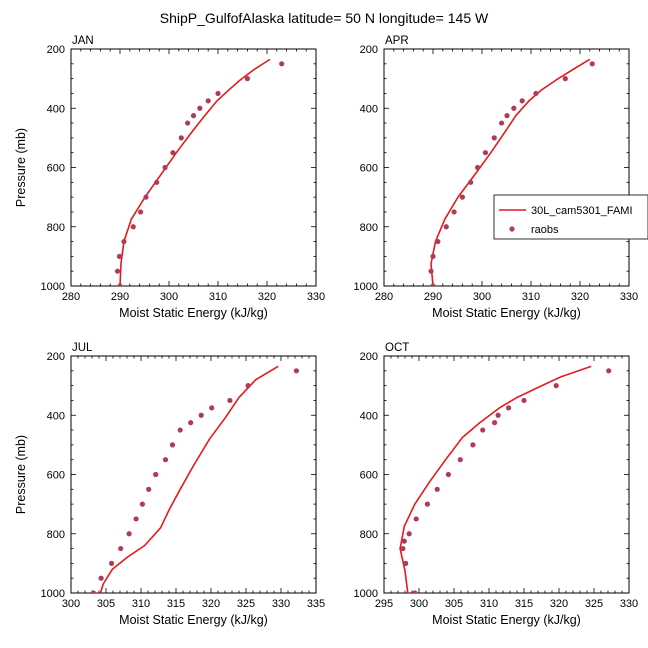  What do you see at coordinates (545, 230) in the screenshot?
I see `legend-obs-label: raobs` at bounding box center [545, 230].